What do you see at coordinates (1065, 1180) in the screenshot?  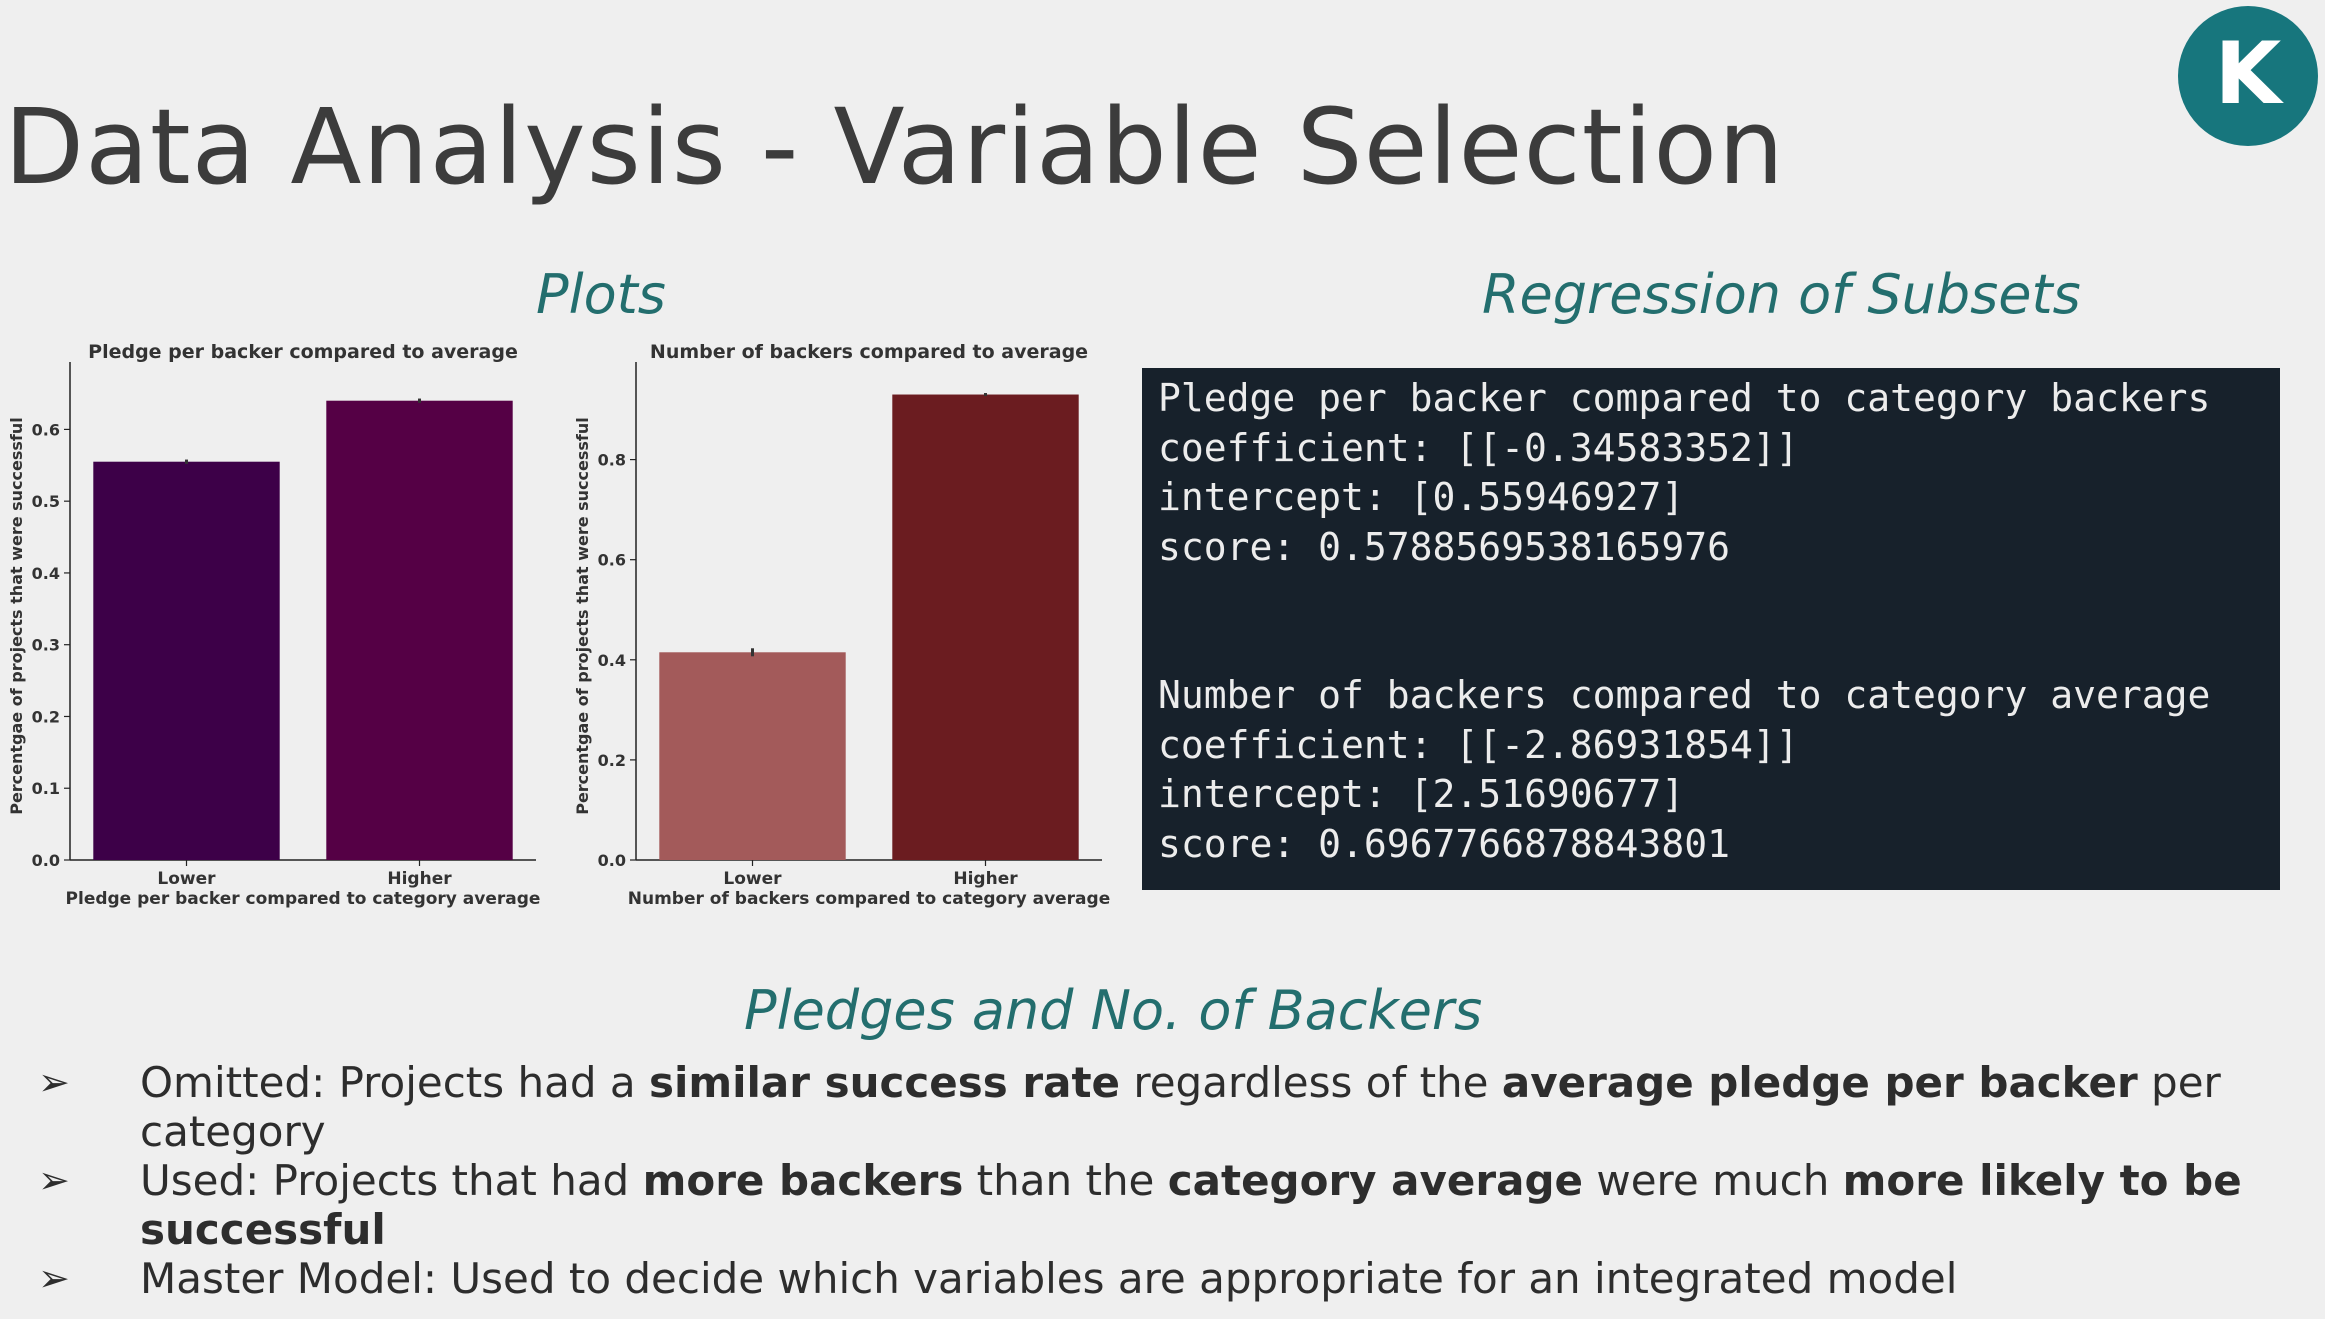 I see `bullet-text: than the` at bounding box center [1065, 1180].